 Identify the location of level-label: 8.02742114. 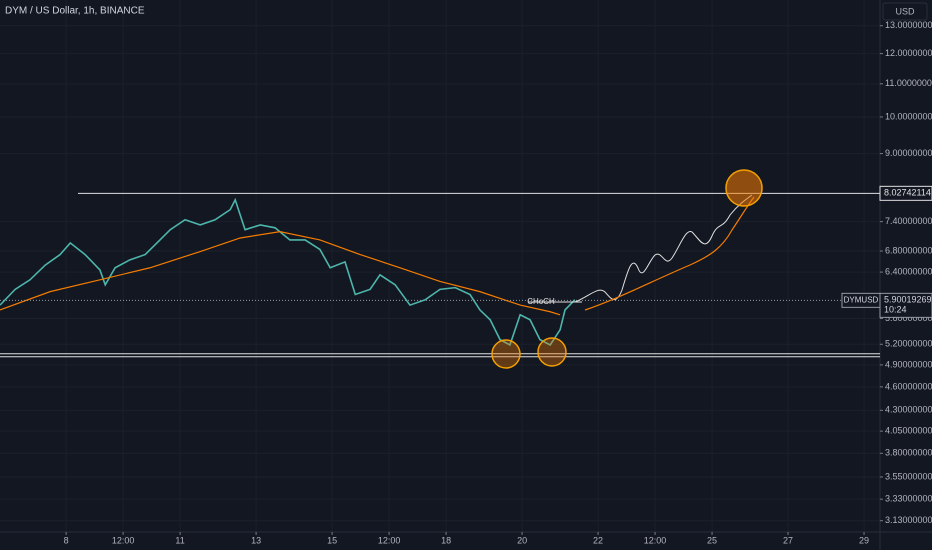
(907, 193).